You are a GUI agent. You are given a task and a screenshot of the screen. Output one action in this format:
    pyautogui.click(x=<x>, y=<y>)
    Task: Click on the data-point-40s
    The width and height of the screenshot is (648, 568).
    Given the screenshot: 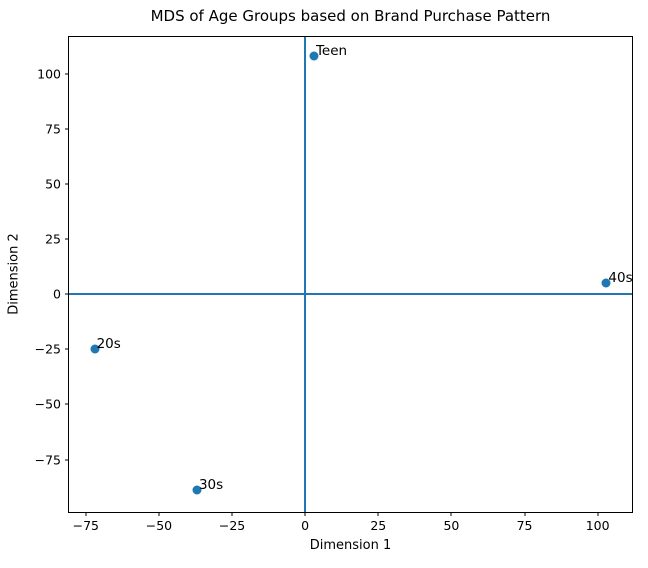 What is the action you would take?
    pyautogui.click(x=606, y=283)
    